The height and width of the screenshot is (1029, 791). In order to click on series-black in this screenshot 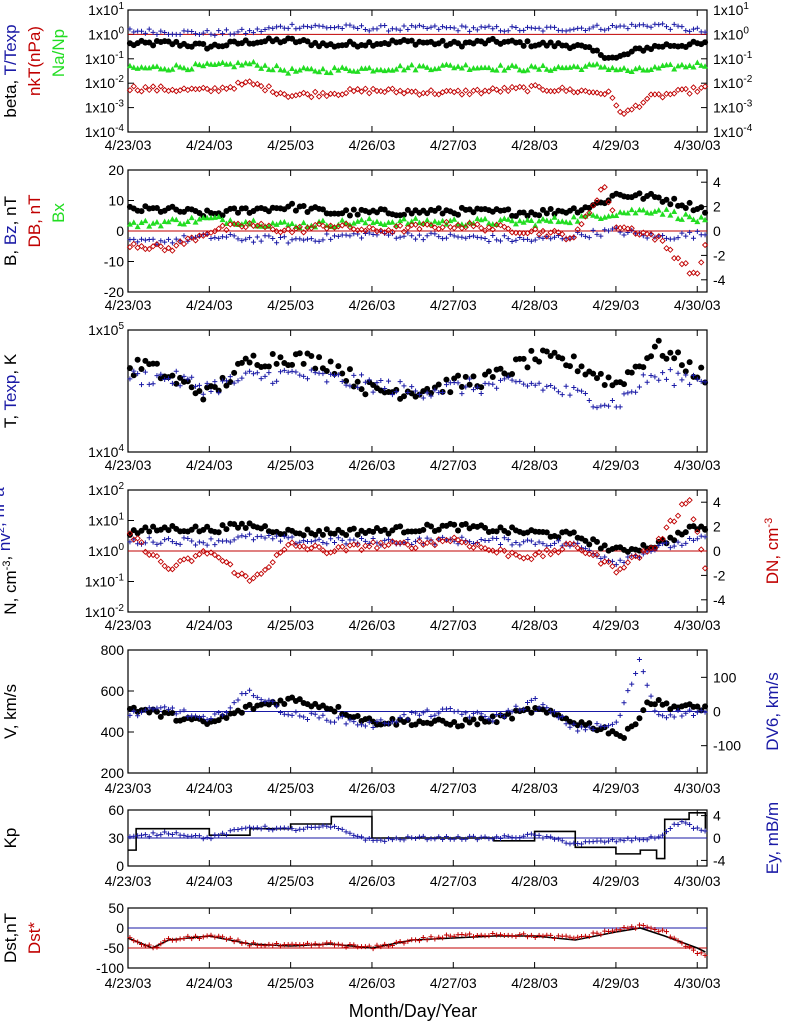, I will do `click(417, 718)`.